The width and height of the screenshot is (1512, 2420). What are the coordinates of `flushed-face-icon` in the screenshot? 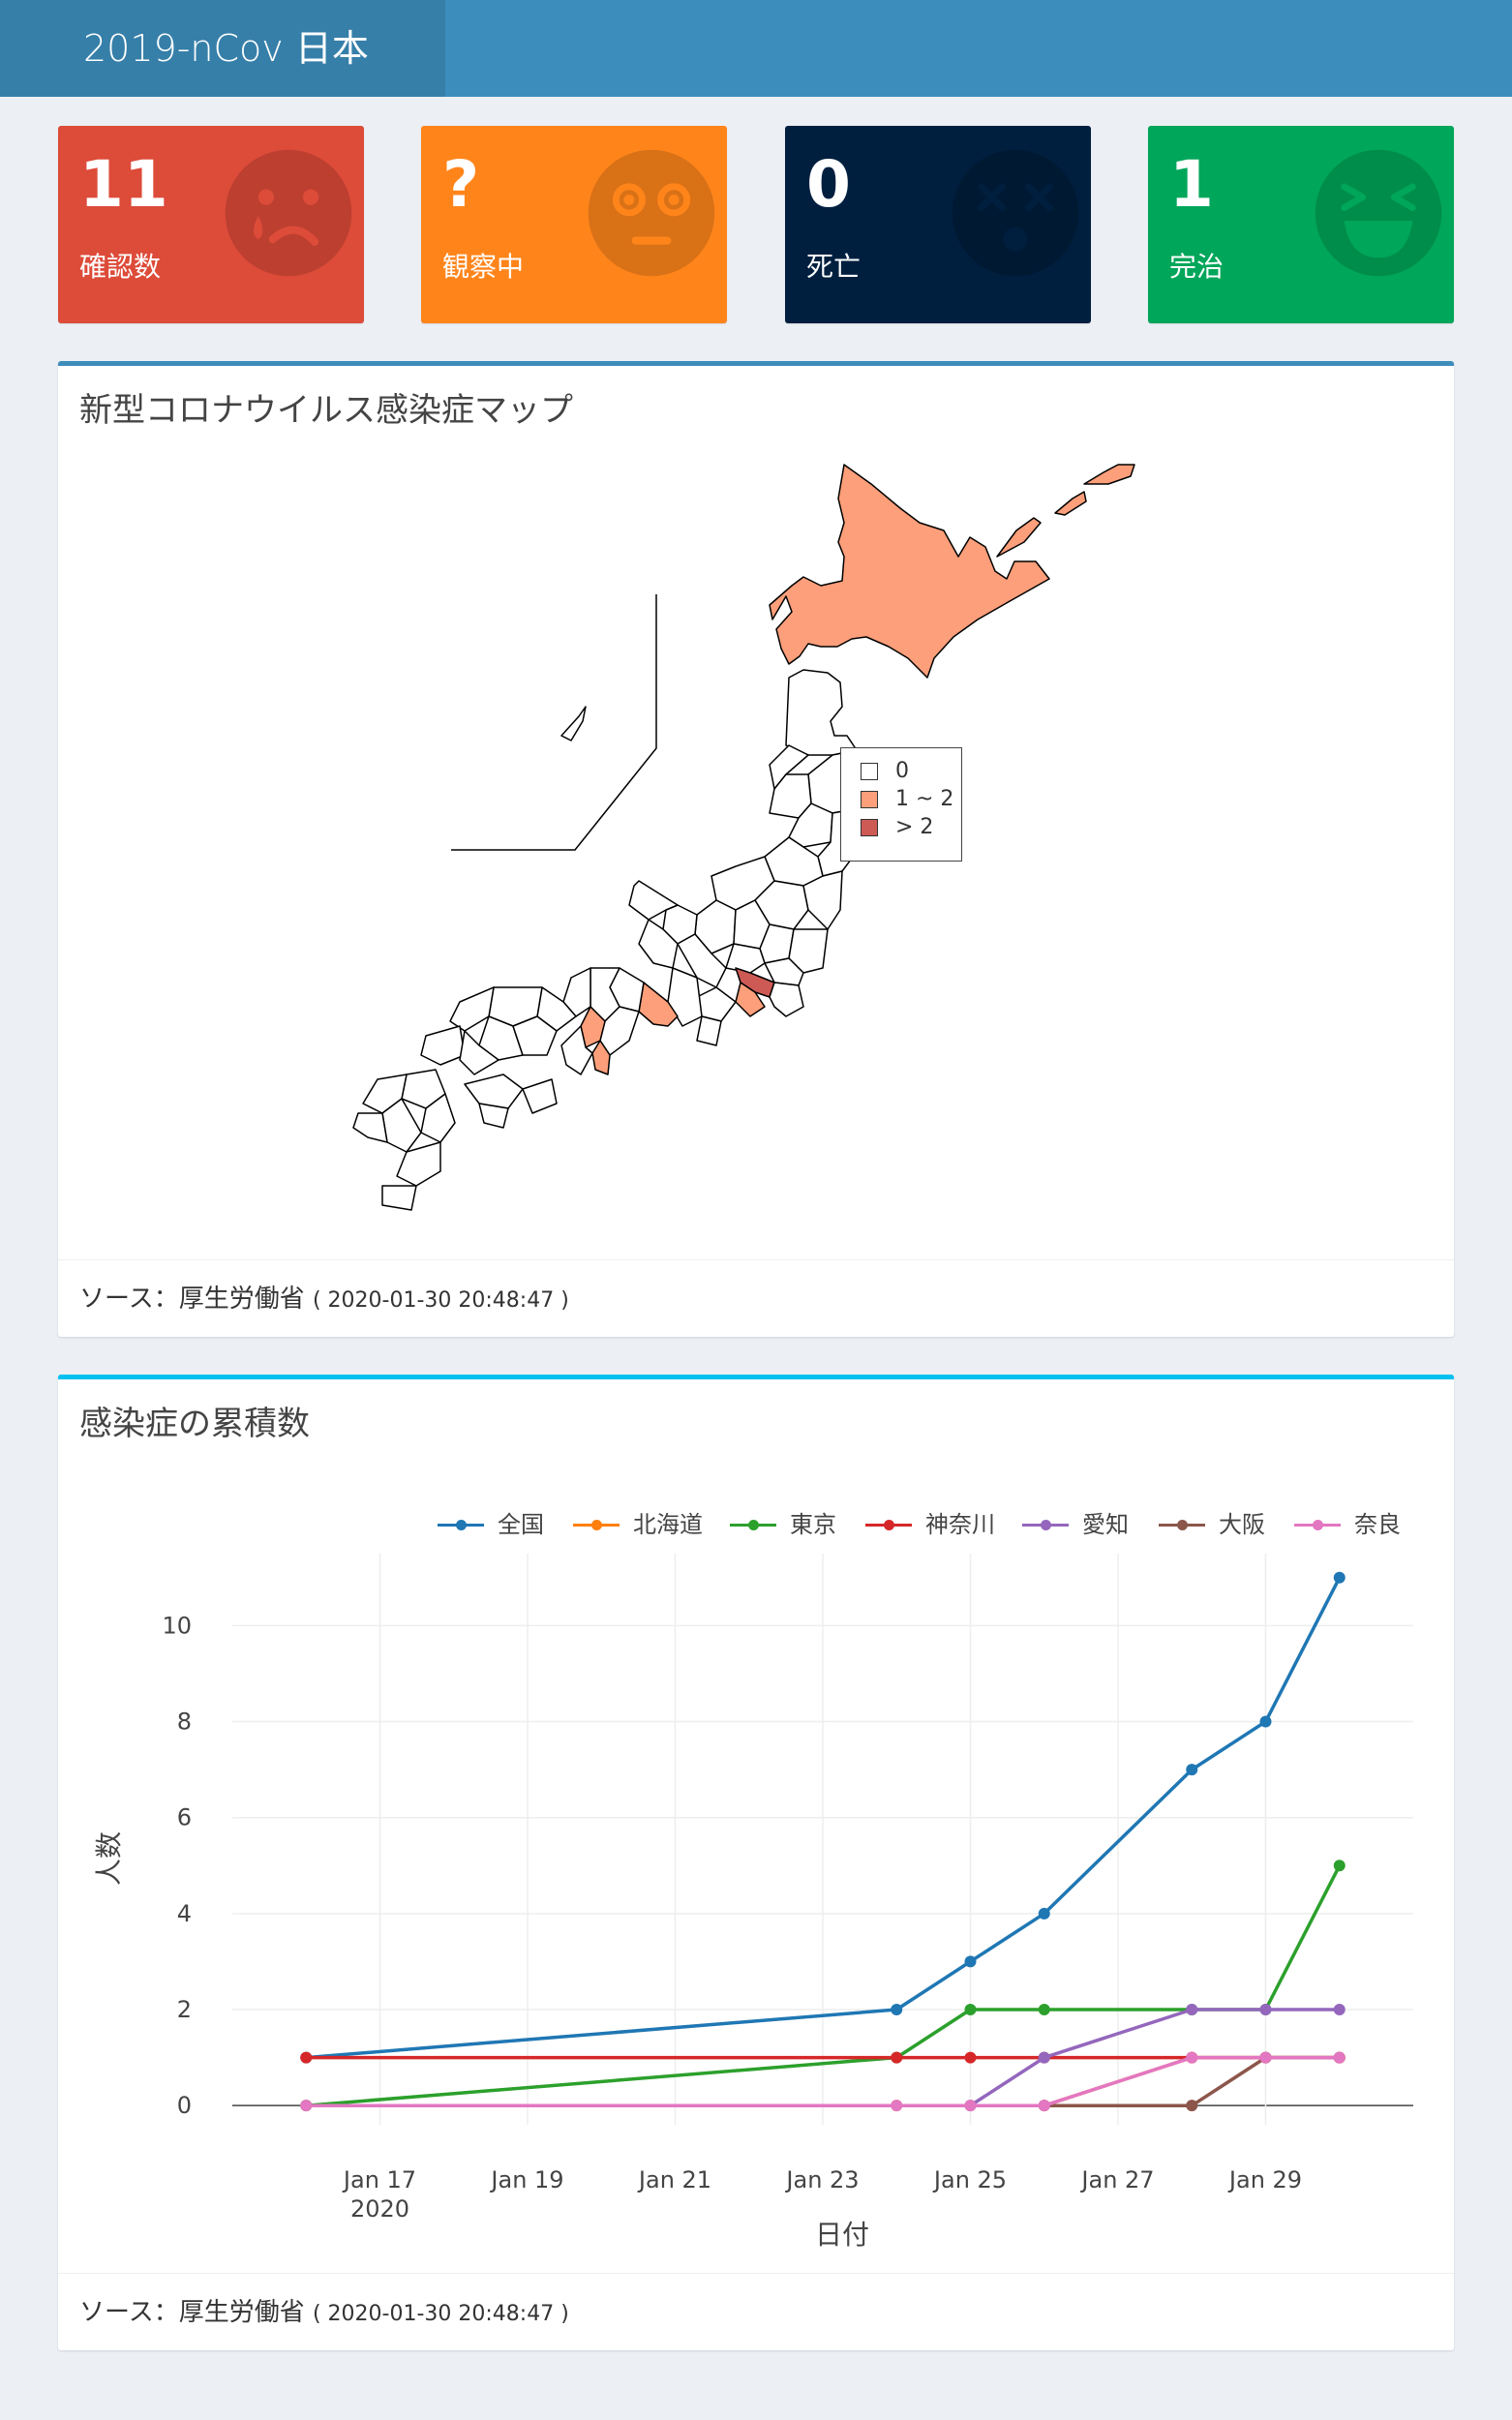 It's located at (651, 213).